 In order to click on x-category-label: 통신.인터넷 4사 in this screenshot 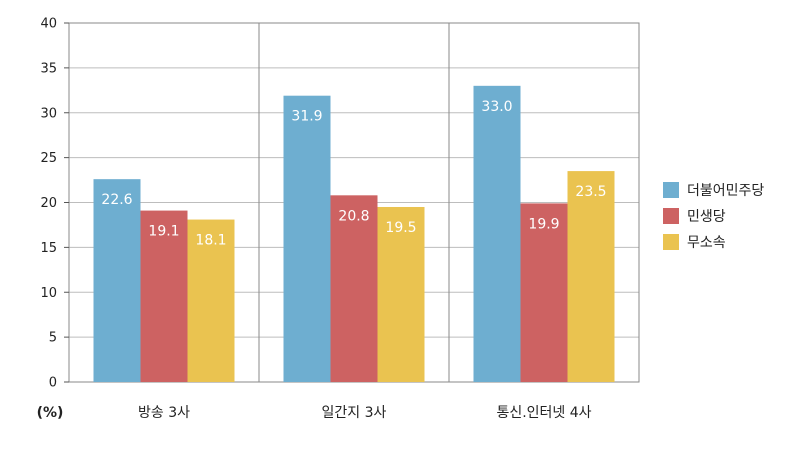, I will do `click(543, 413)`.